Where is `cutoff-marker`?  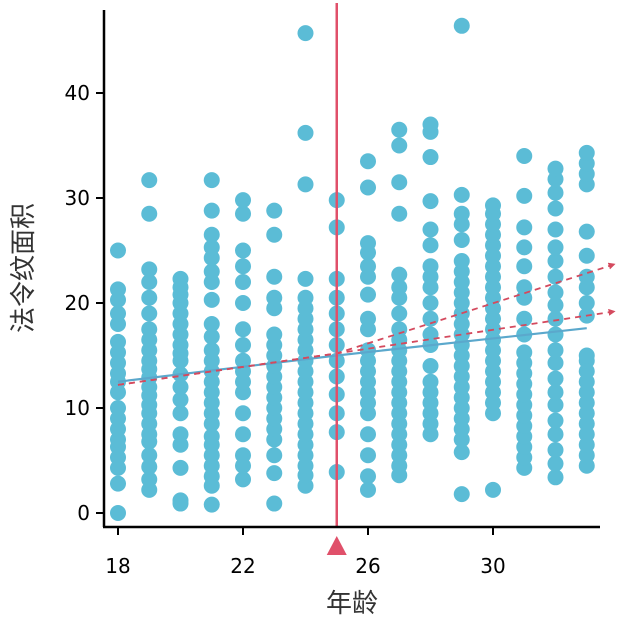 cutoff-marker is located at coordinates (336, 545).